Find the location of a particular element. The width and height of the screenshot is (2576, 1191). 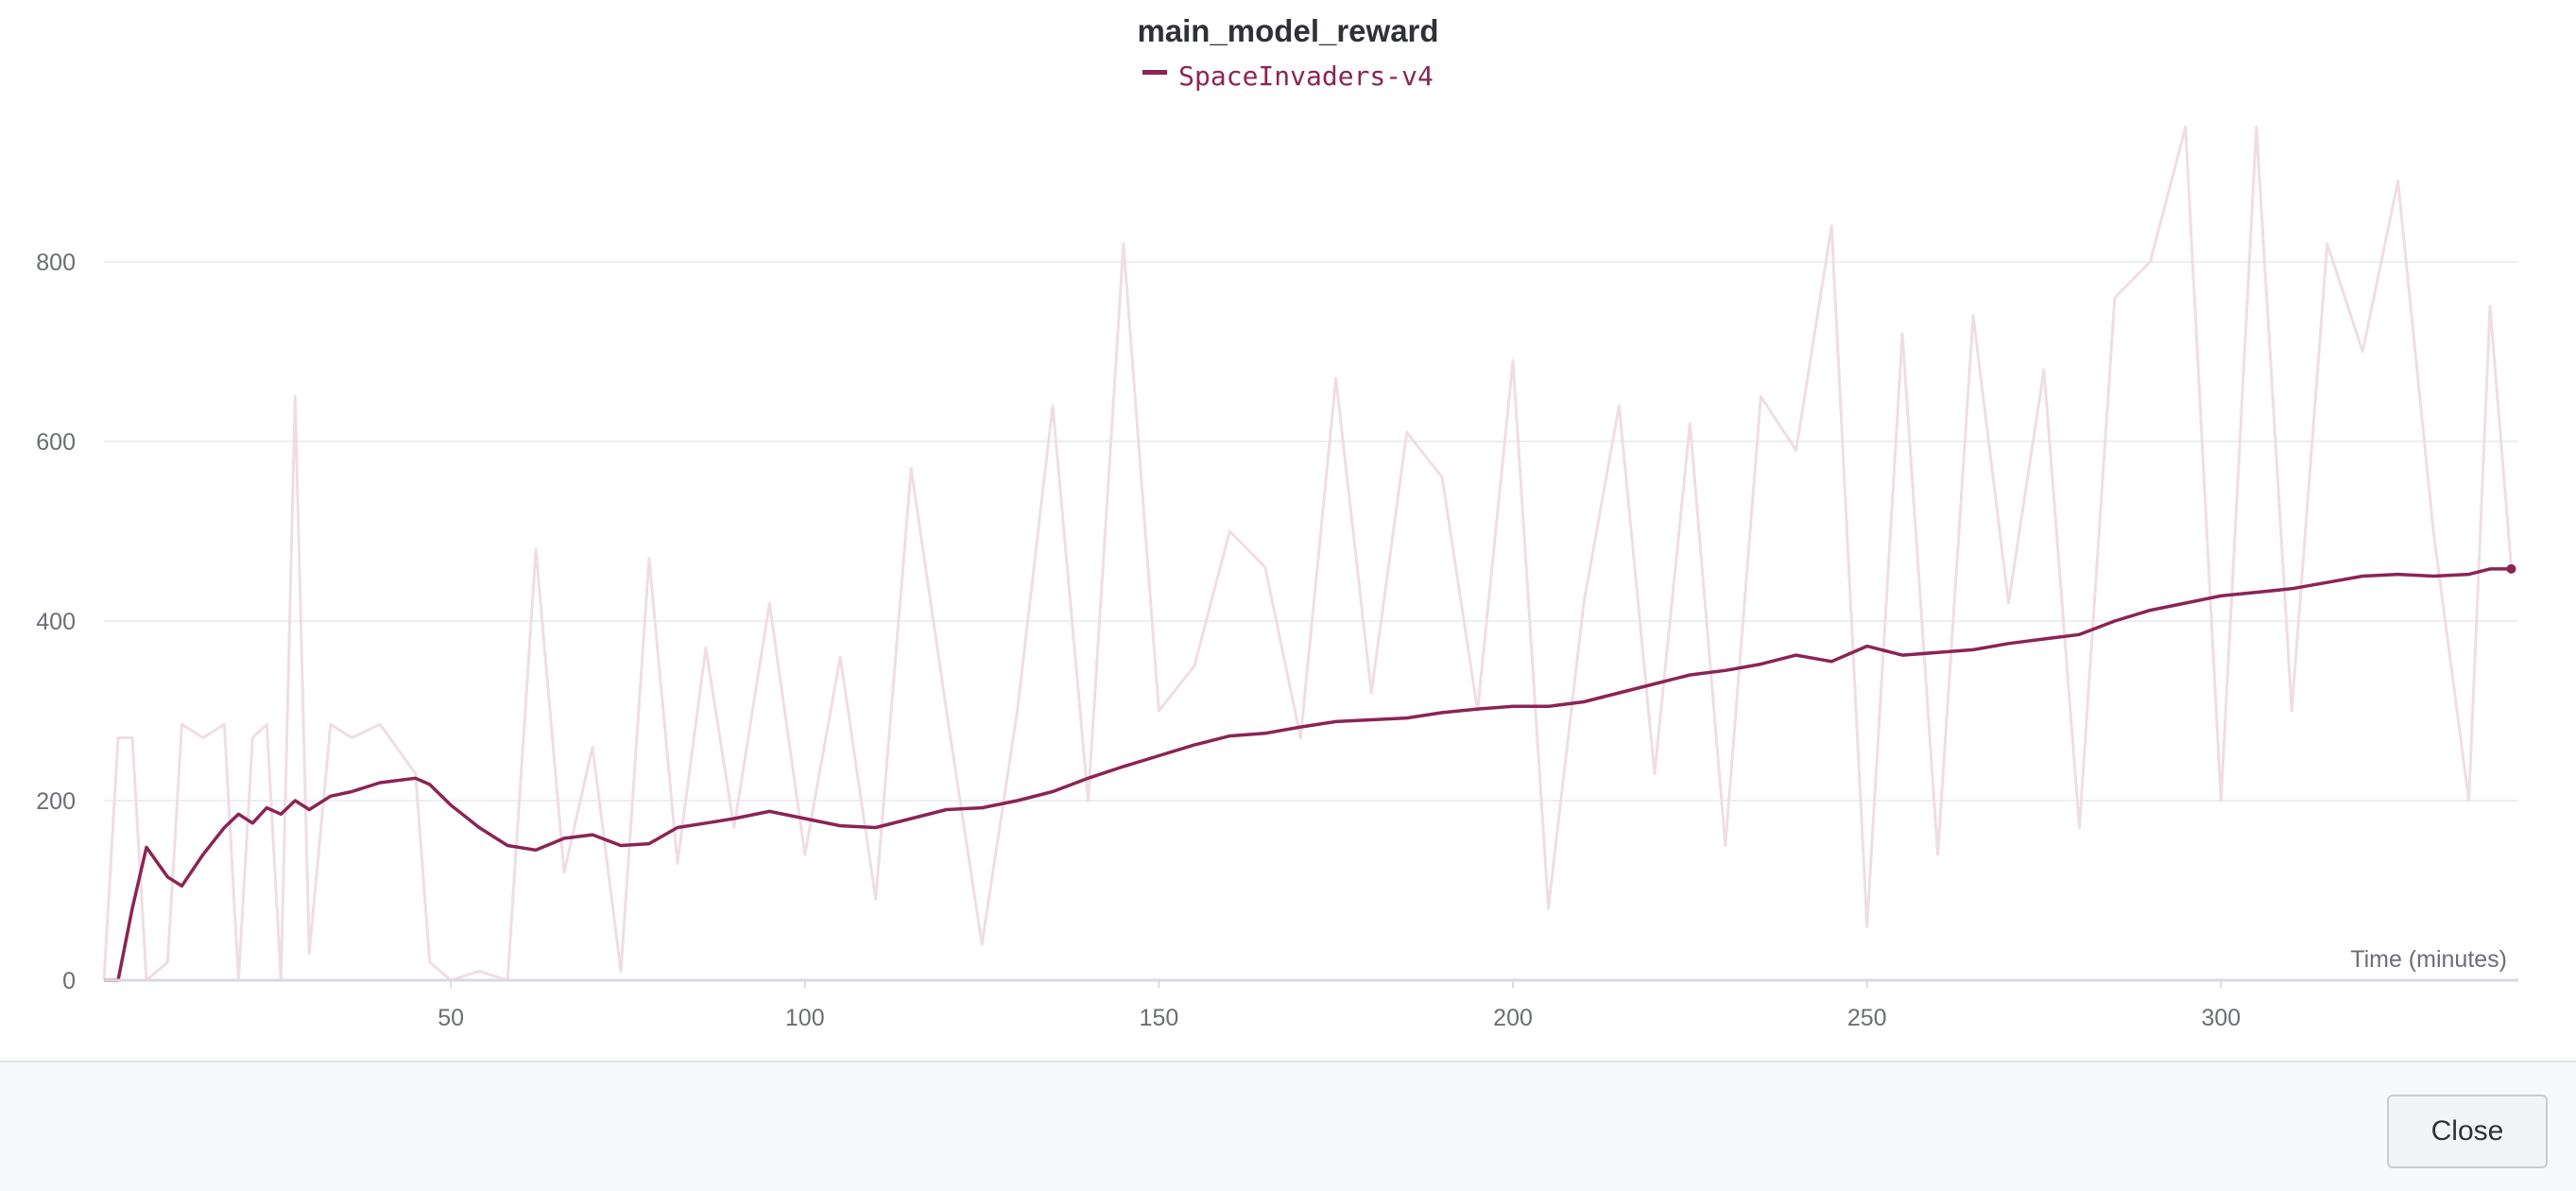

x-tick-label: 100 is located at coordinates (805, 1018).